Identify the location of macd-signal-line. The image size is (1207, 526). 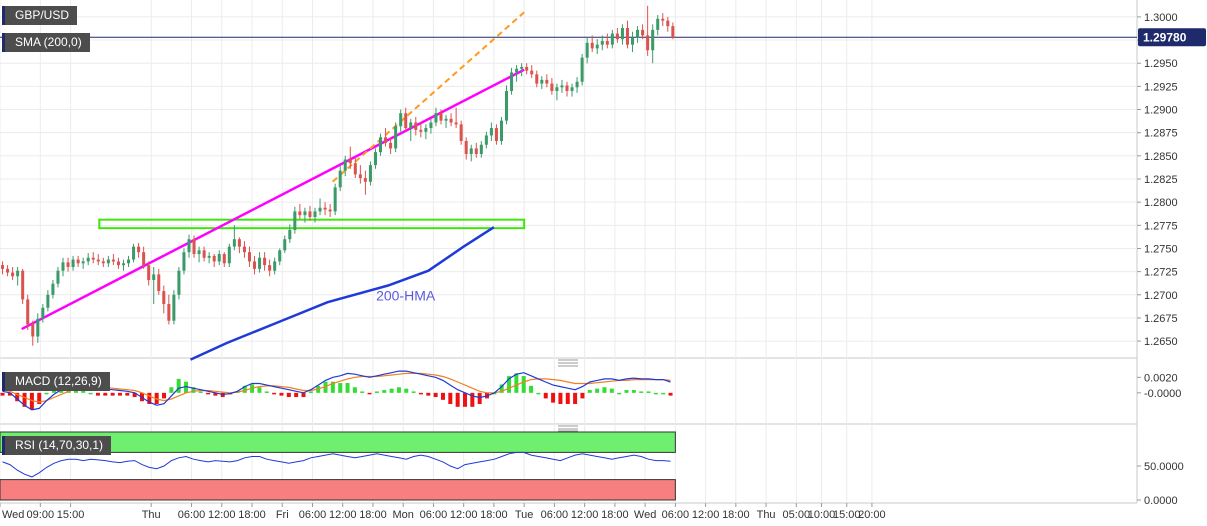
(336, 387).